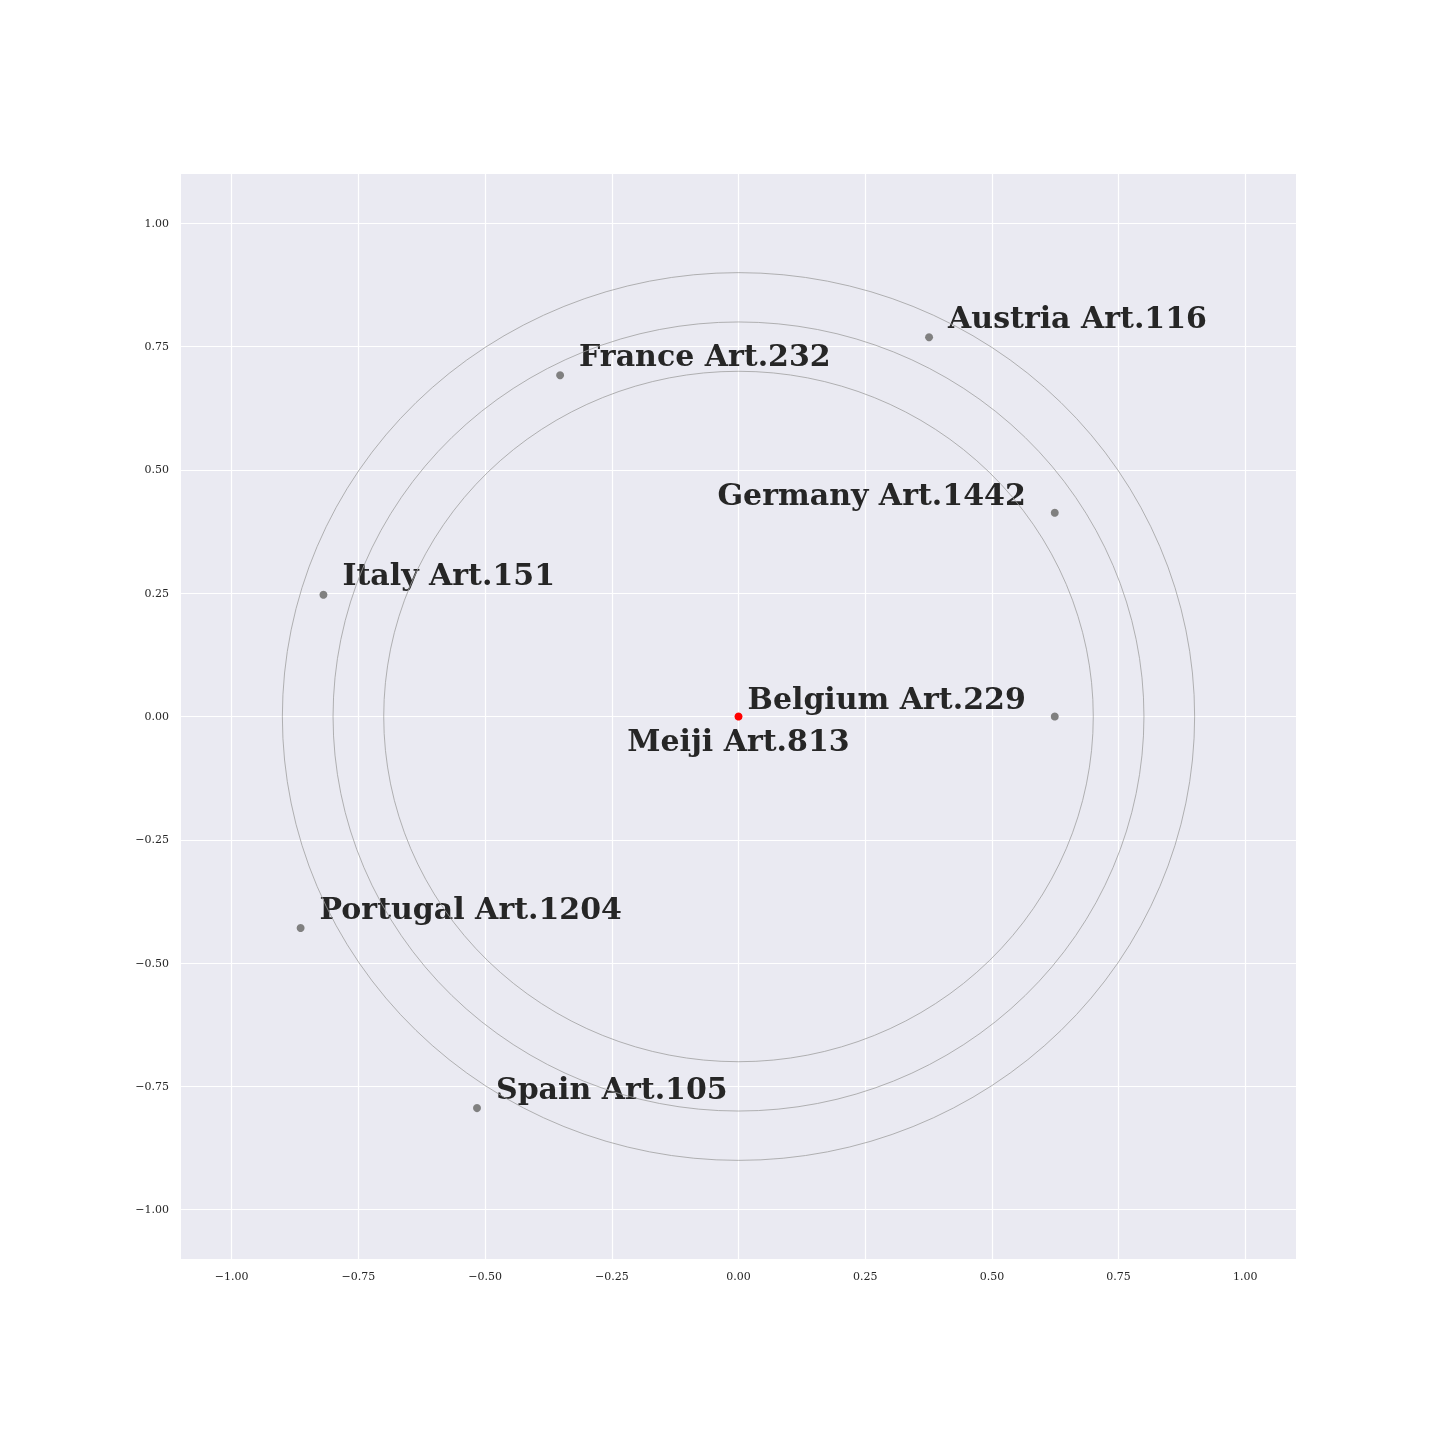 This screenshot has width=1440, height=1440. What do you see at coordinates (611, 1276) in the screenshot?
I see `x-tick-label: −0.25` at bounding box center [611, 1276].